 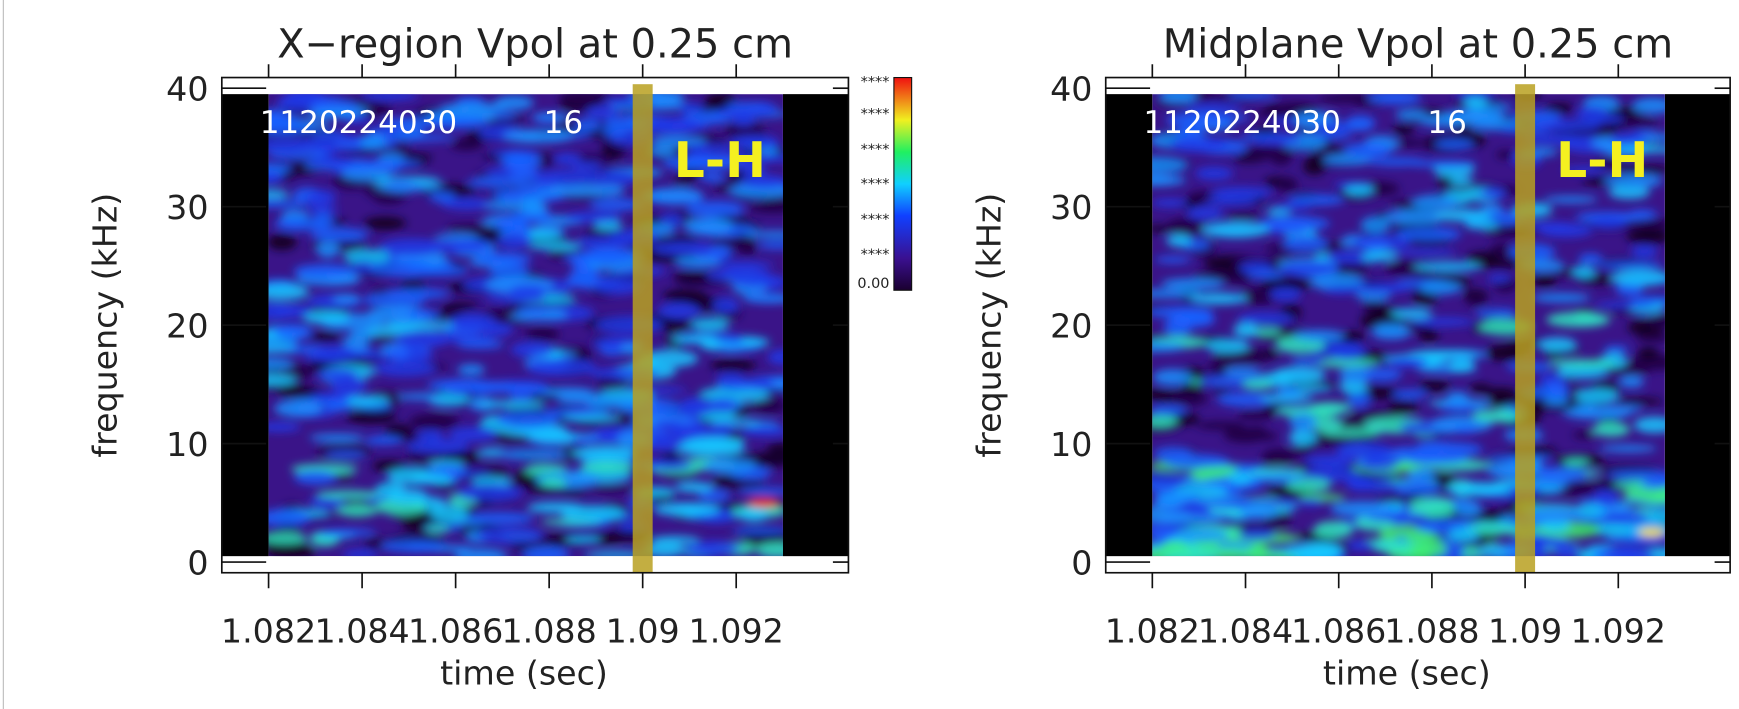 I want to click on y-tick-label: 0, so click(x=197, y=562).